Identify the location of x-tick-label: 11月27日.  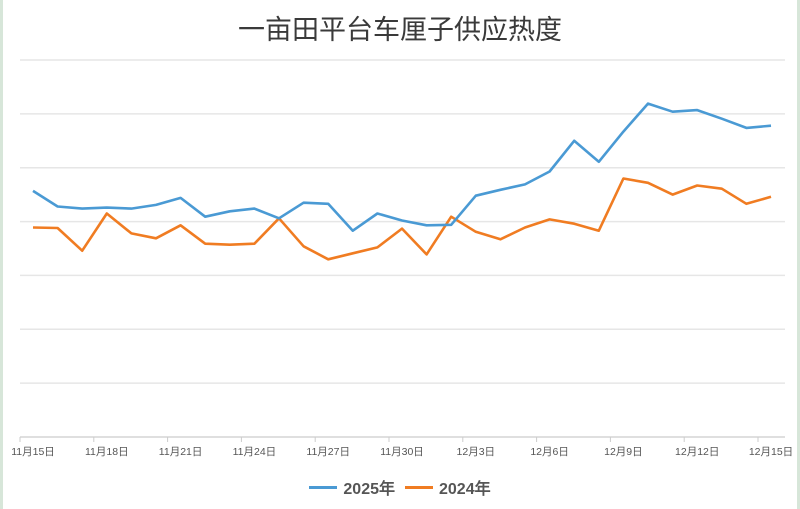
(328, 452).